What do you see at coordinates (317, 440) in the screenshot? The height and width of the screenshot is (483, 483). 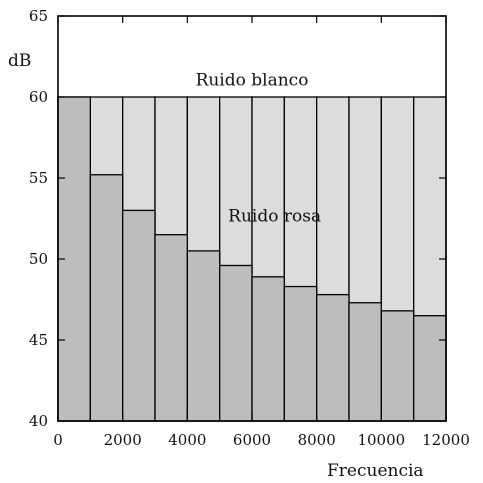 I see `x-tick-label-4: 8000` at bounding box center [317, 440].